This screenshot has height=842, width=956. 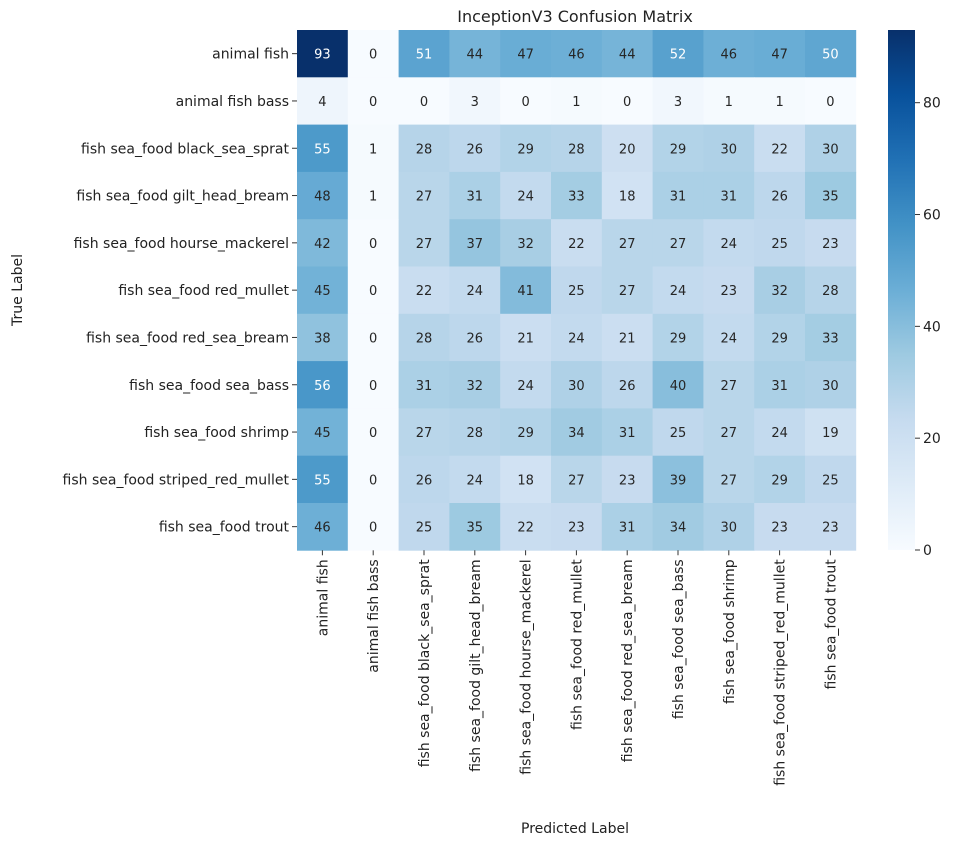 I want to click on cell-value-label: 22, so click(x=424, y=291).